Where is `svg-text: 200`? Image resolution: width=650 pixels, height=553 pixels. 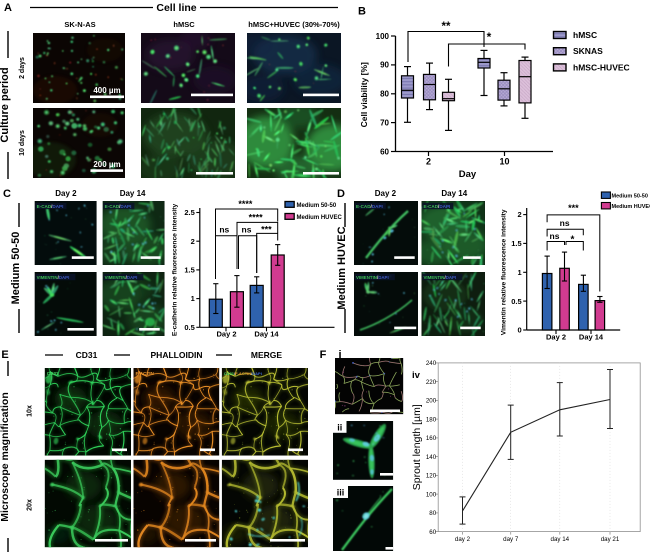
svg-text: 200 is located at coordinates (431, 401).